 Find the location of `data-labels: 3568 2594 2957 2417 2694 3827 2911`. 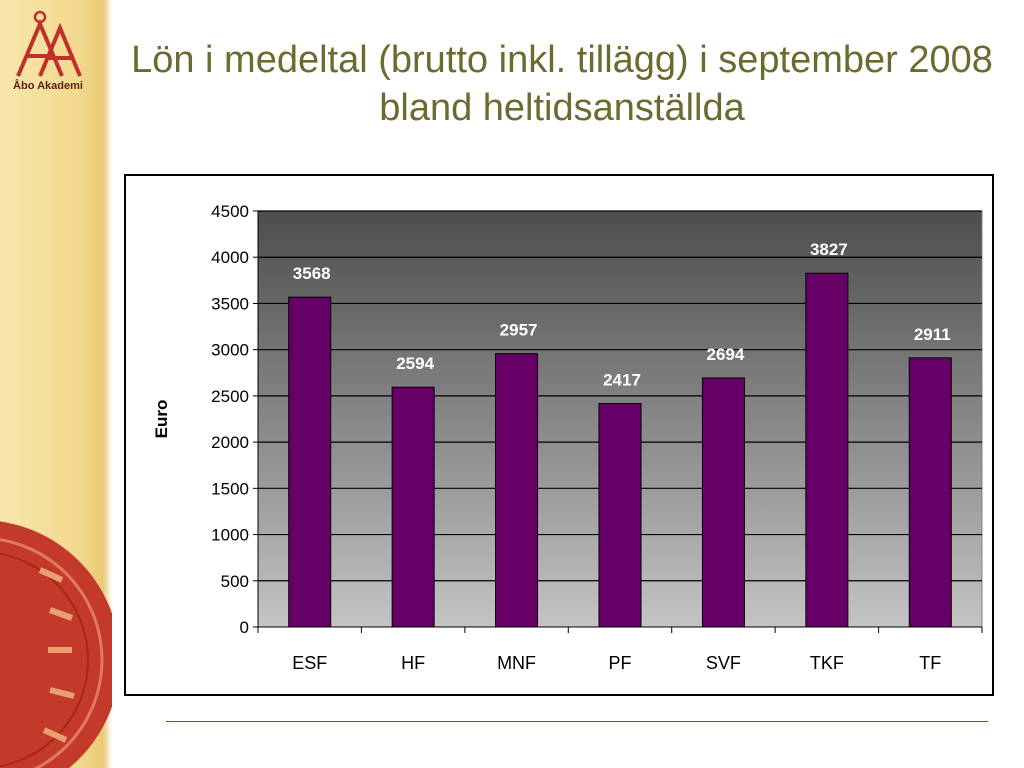

data-labels: 3568 2594 2957 2417 2694 3827 2911 is located at coordinates (622, 314).